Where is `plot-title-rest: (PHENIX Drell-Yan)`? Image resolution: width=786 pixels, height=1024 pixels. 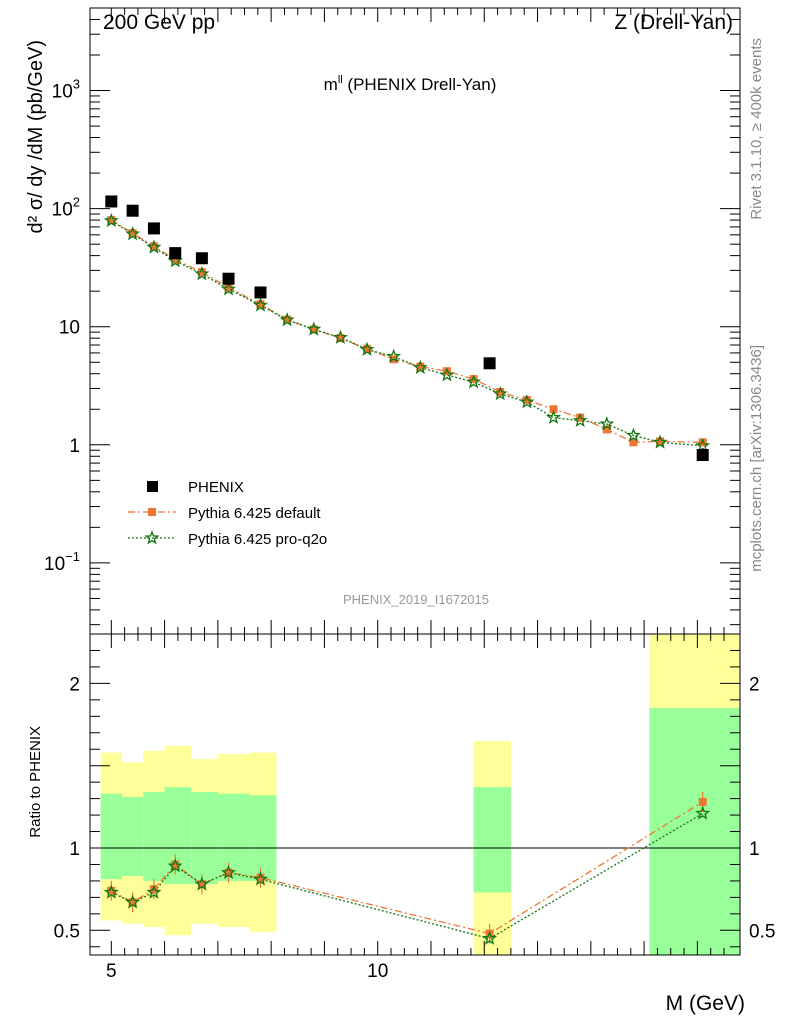
plot-title-rest: (PHENIX Drell-Yan) is located at coordinates (420, 84).